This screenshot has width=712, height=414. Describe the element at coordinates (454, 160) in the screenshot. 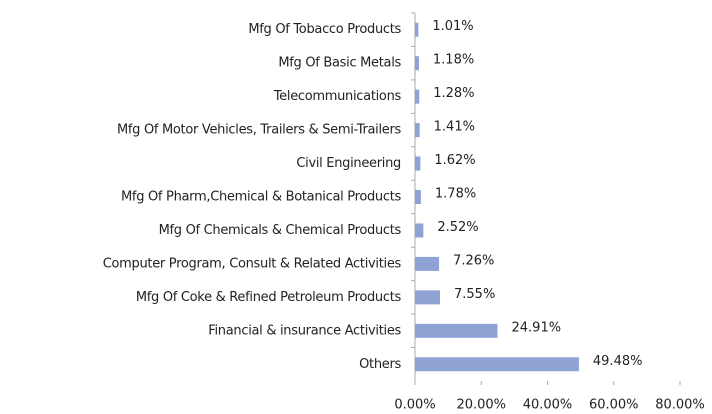

I see `value-label: 1.62%` at that location.